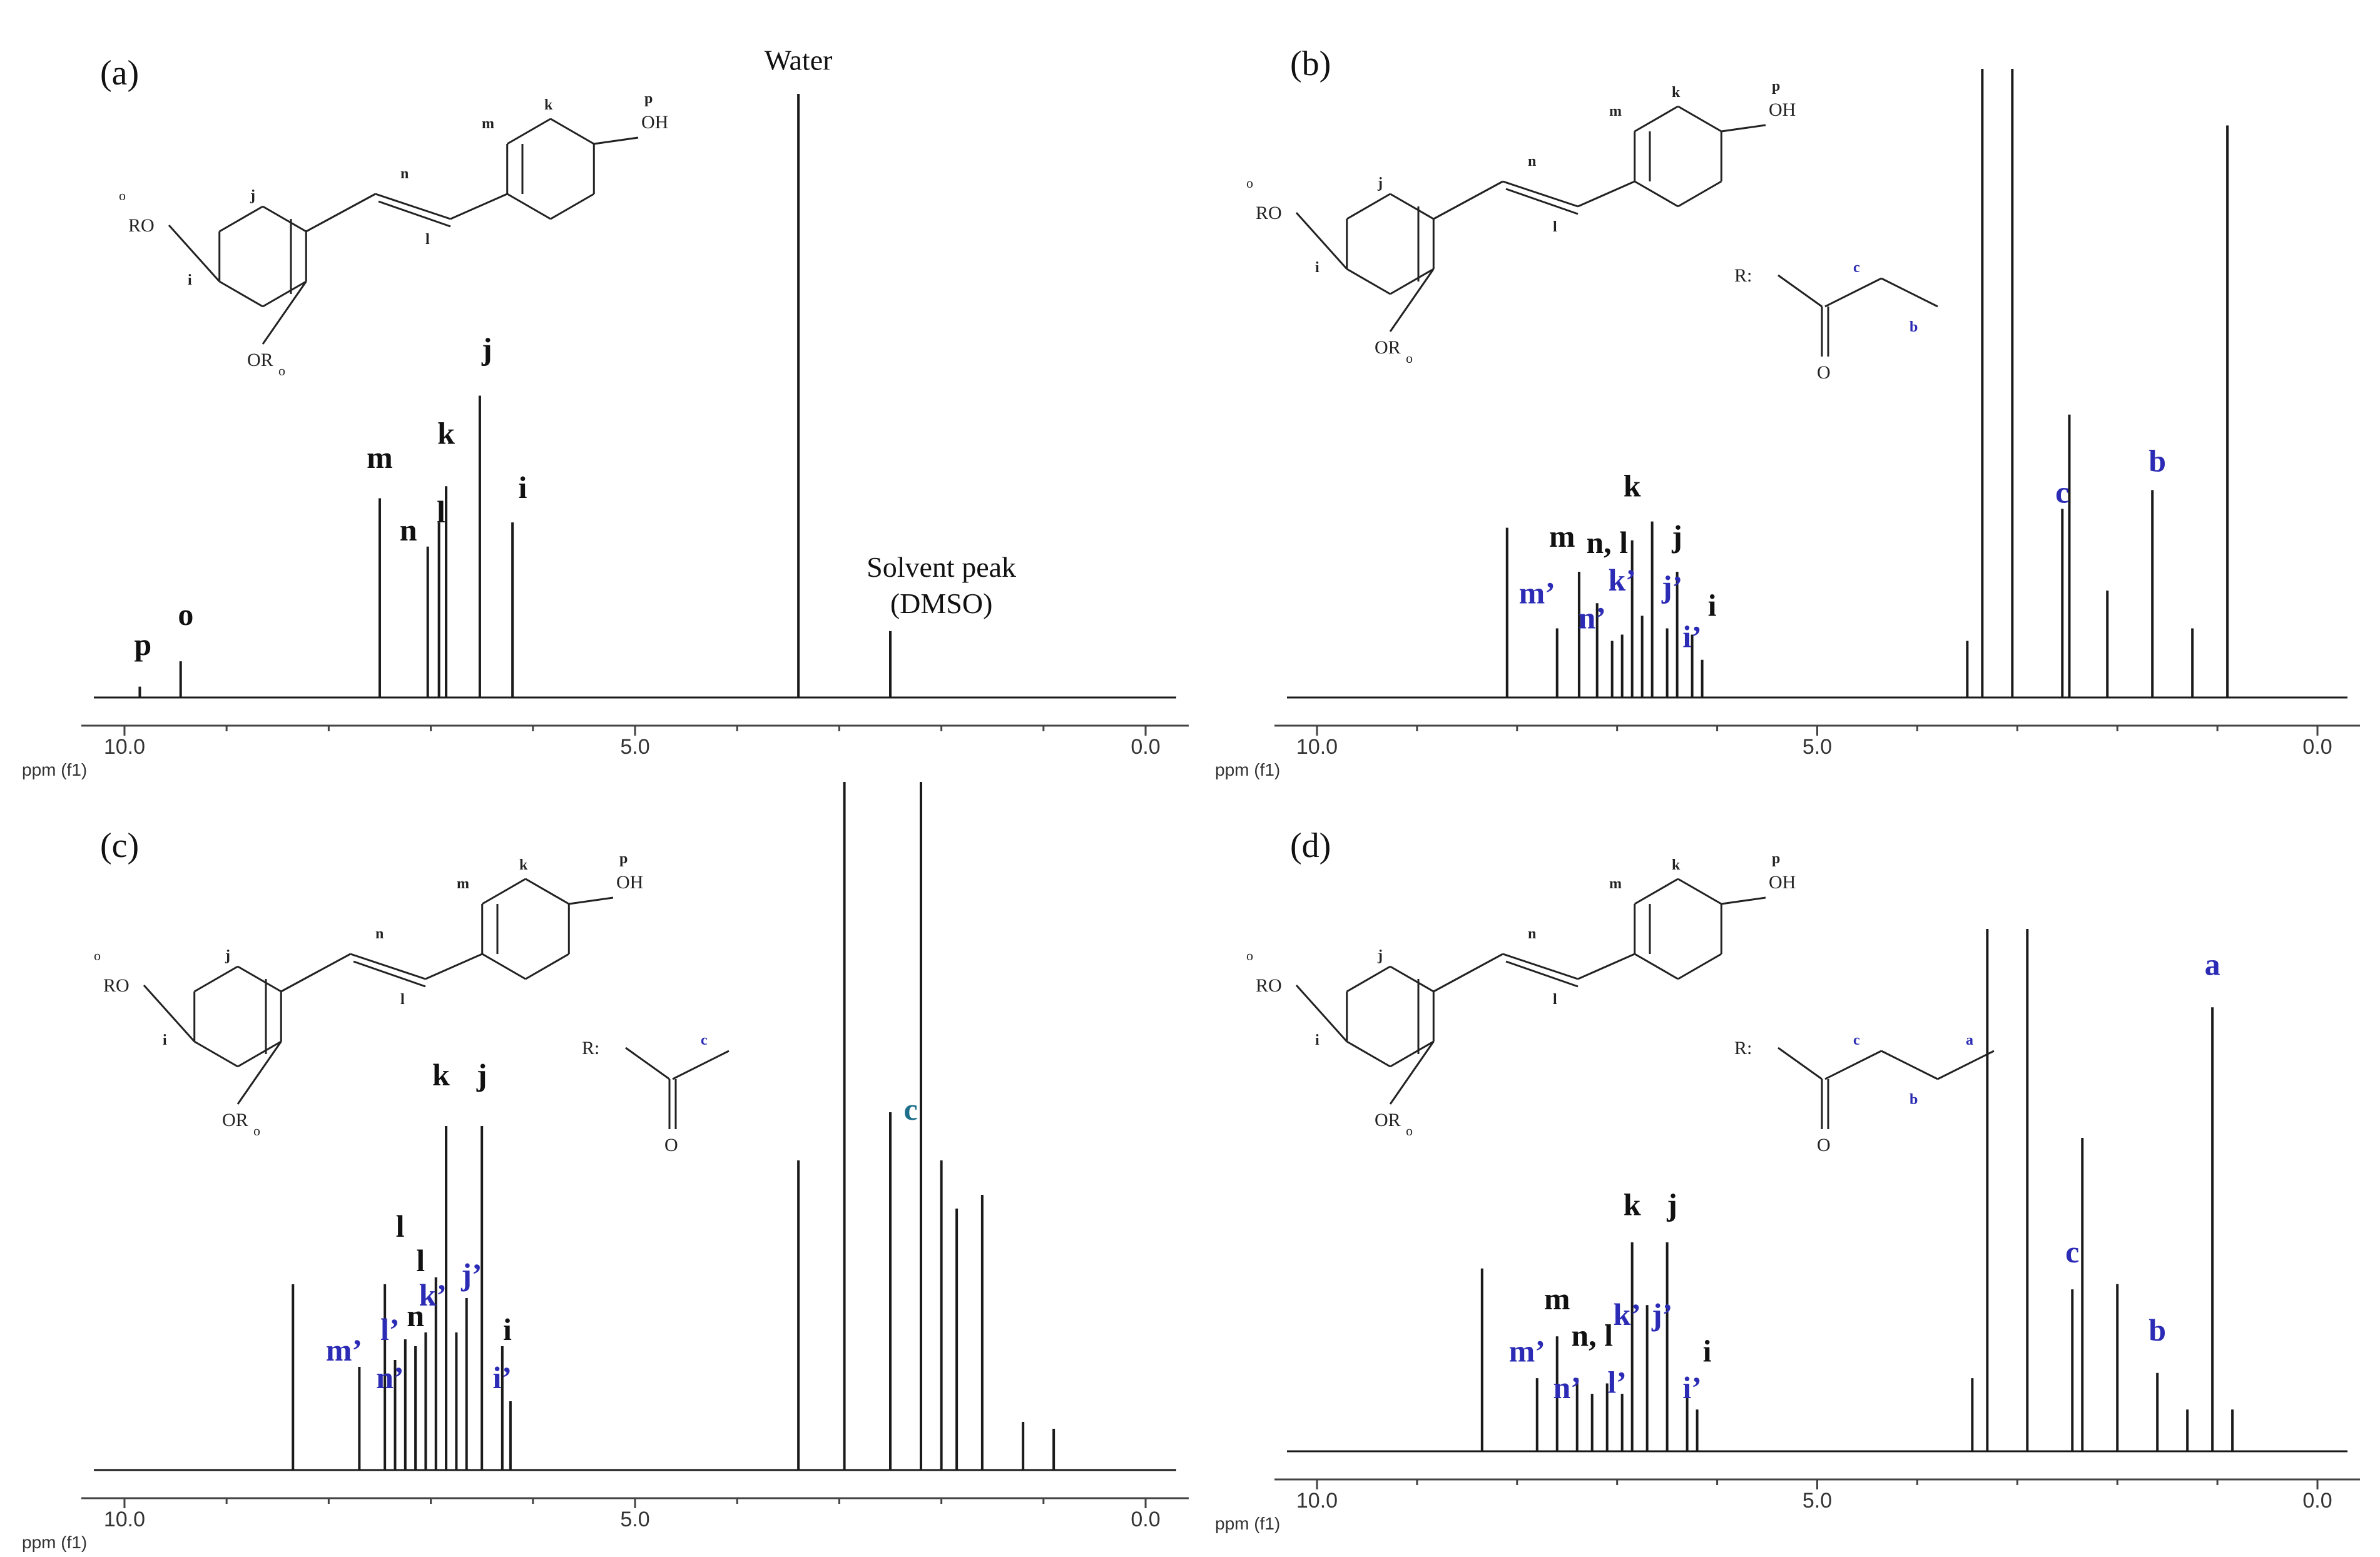  Describe the element at coordinates (2157, 1329) in the screenshot. I see `peak-label: b` at that location.